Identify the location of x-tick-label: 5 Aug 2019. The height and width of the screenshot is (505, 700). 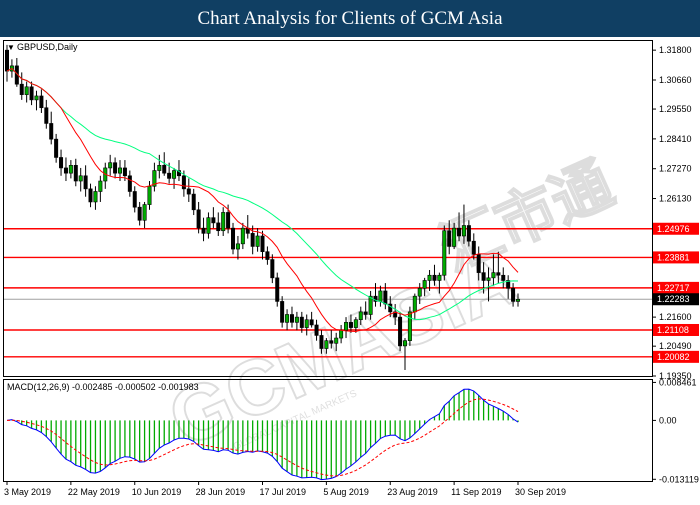
(346, 492).